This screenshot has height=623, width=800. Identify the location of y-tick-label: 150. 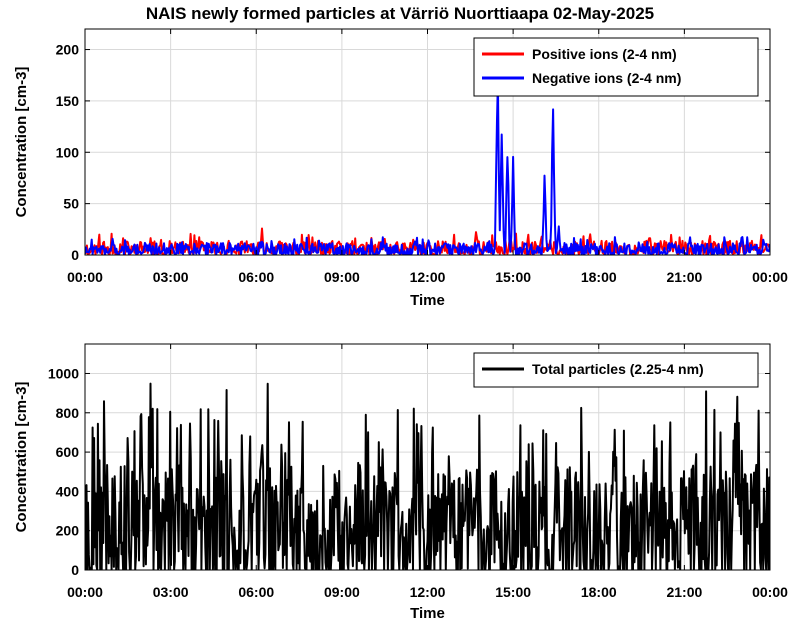
(68, 101).